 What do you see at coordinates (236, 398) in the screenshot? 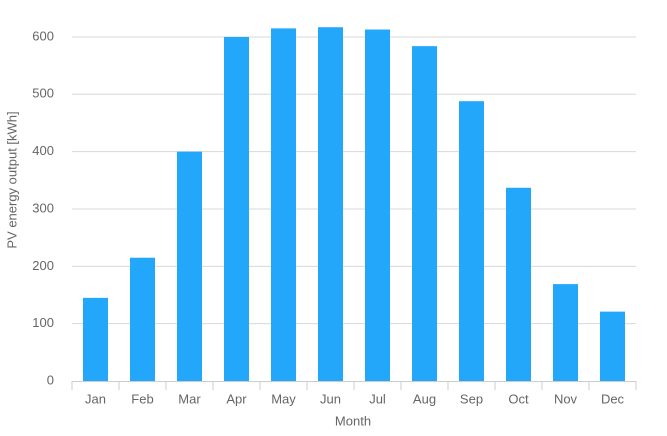
I see `x-tick-label: Apr` at bounding box center [236, 398].